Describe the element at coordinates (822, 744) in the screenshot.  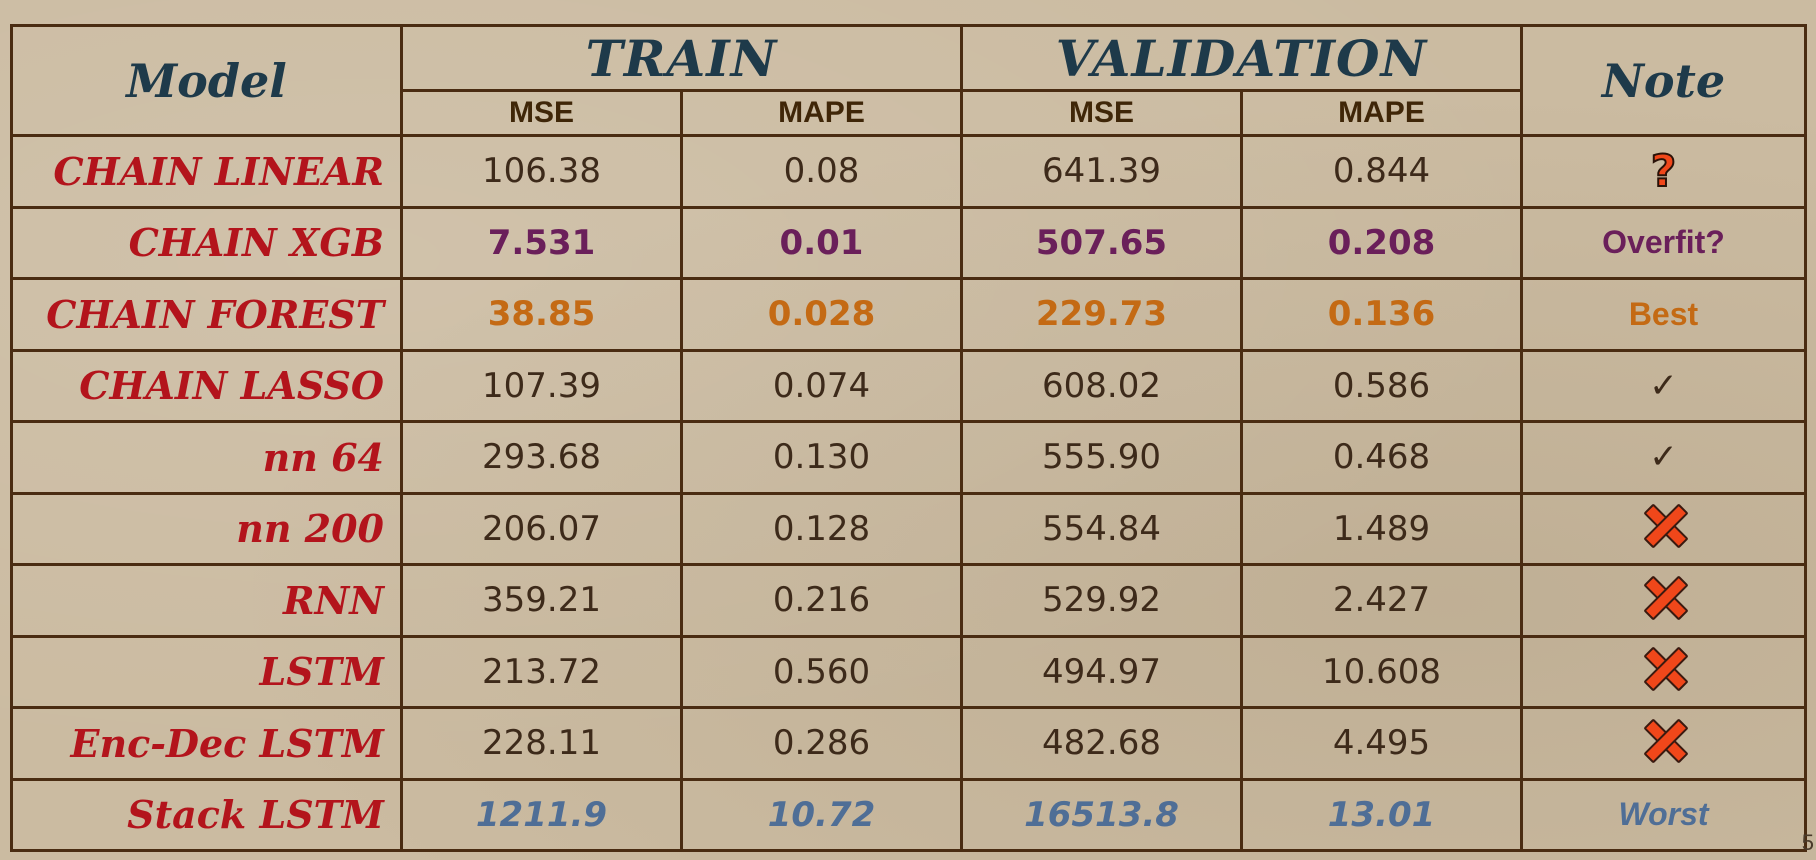
I see `train-mape-cell: 0.286` at that location.